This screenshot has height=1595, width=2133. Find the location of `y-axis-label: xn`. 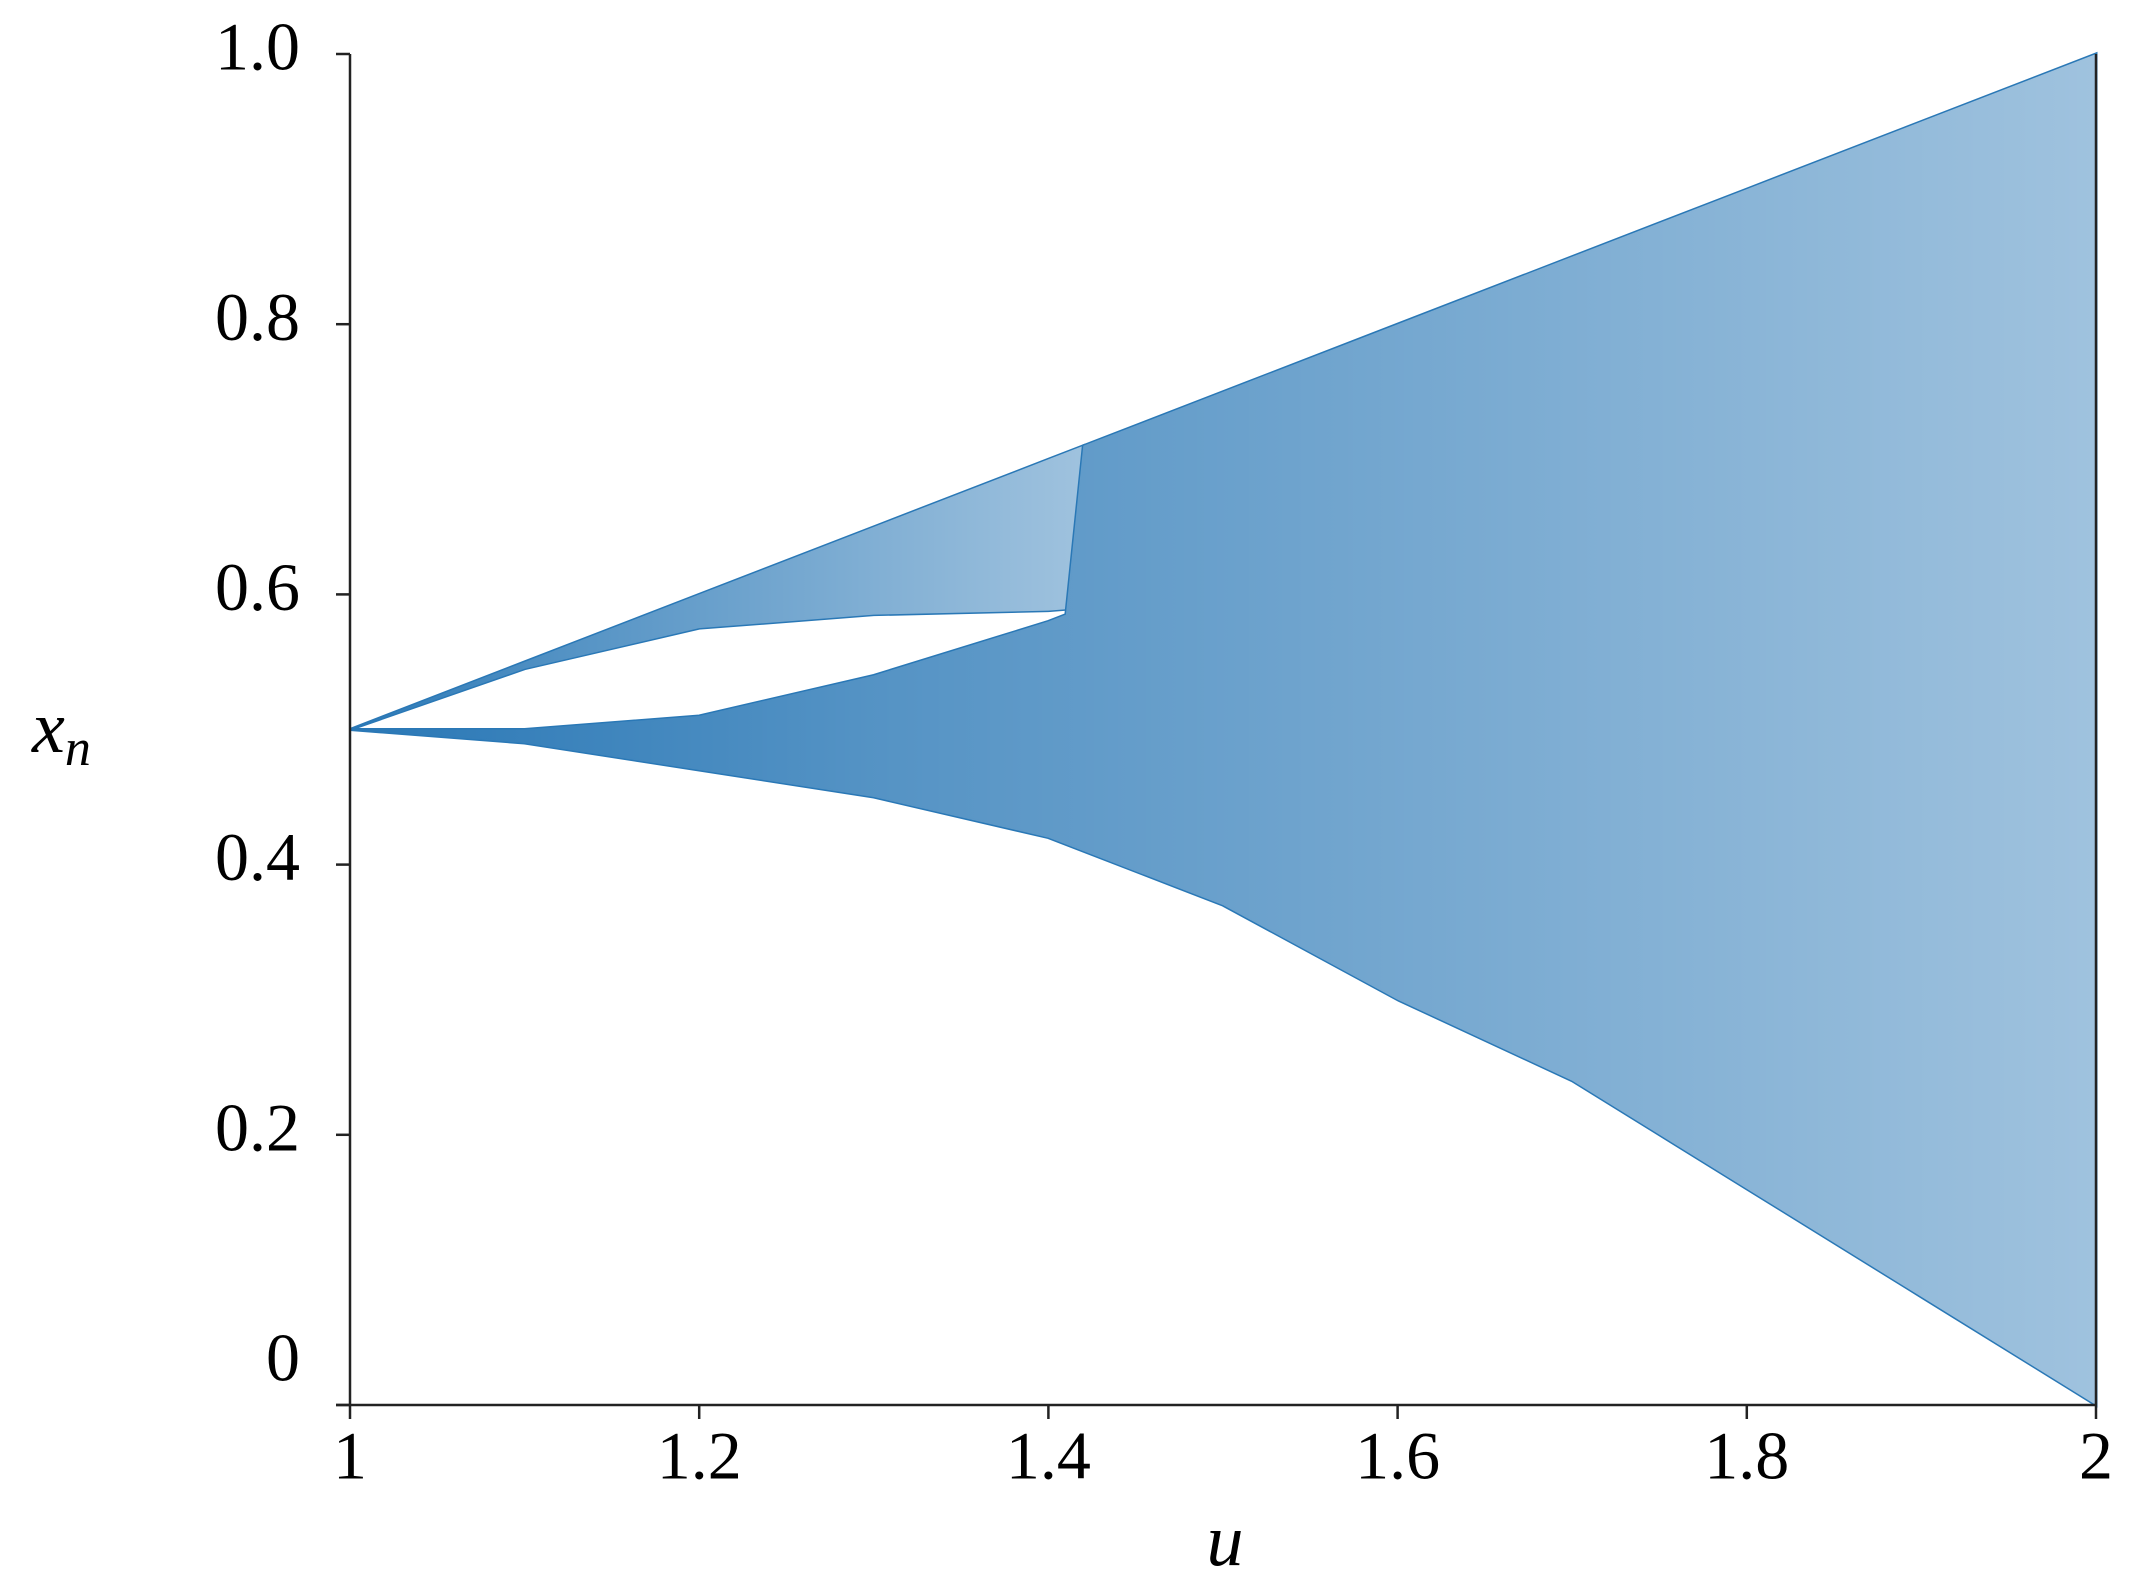

y-axis-label: xn is located at coordinates (61, 732).